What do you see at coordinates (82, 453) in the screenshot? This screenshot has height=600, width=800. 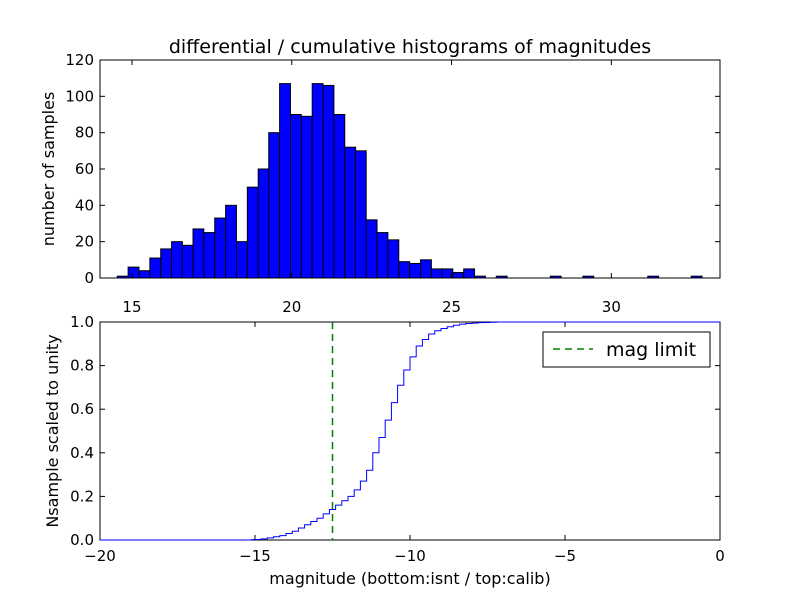 I see `cumulative-y-tick-label: 0.4` at bounding box center [82, 453].